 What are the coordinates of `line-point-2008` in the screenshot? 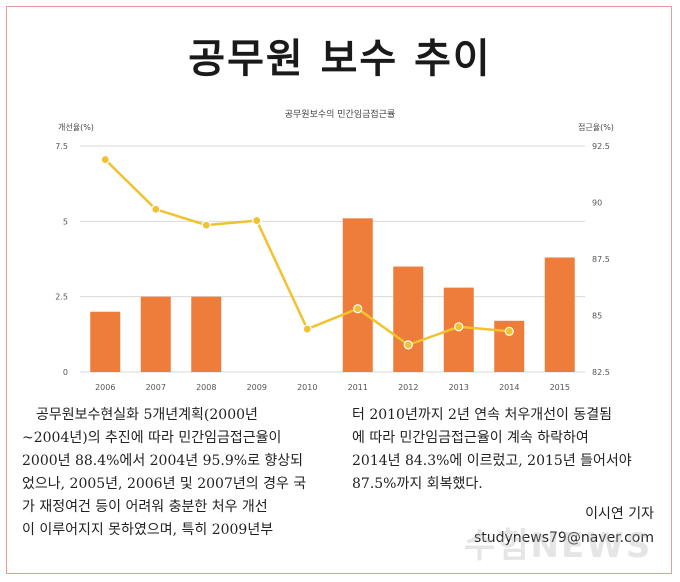 It's located at (206, 225).